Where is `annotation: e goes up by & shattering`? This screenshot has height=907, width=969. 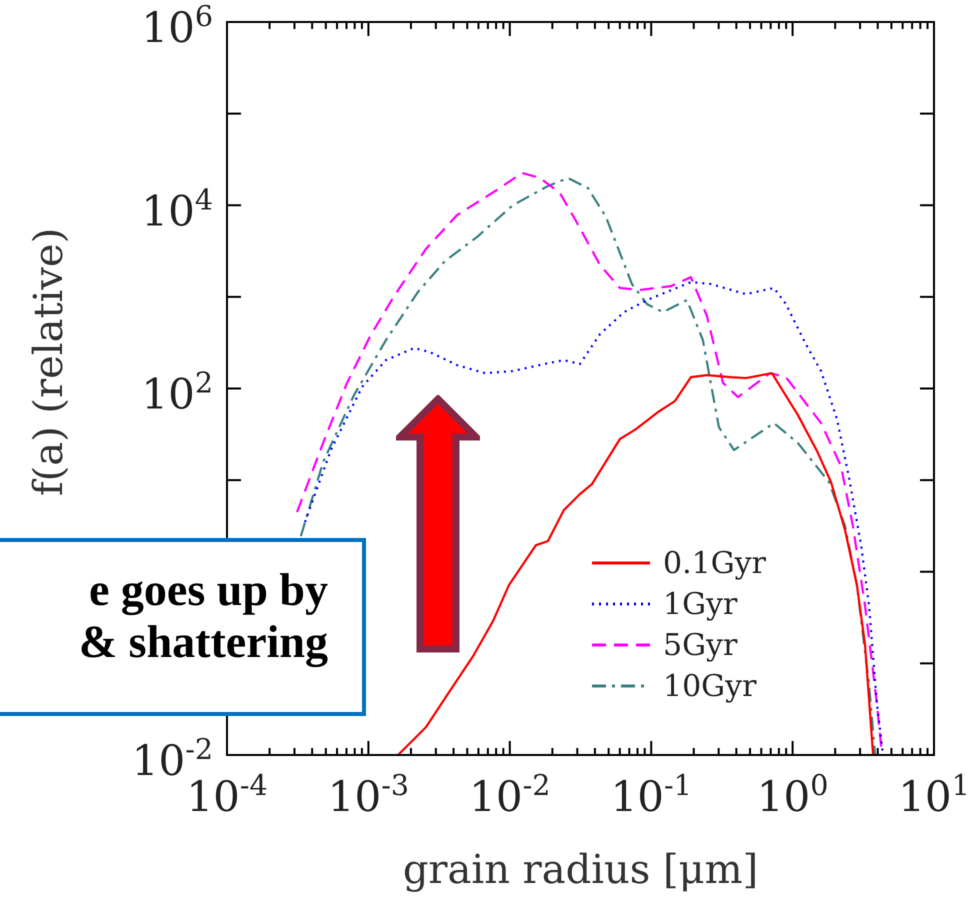
annotation: e goes up by & shattering is located at coordinates (183, 627).